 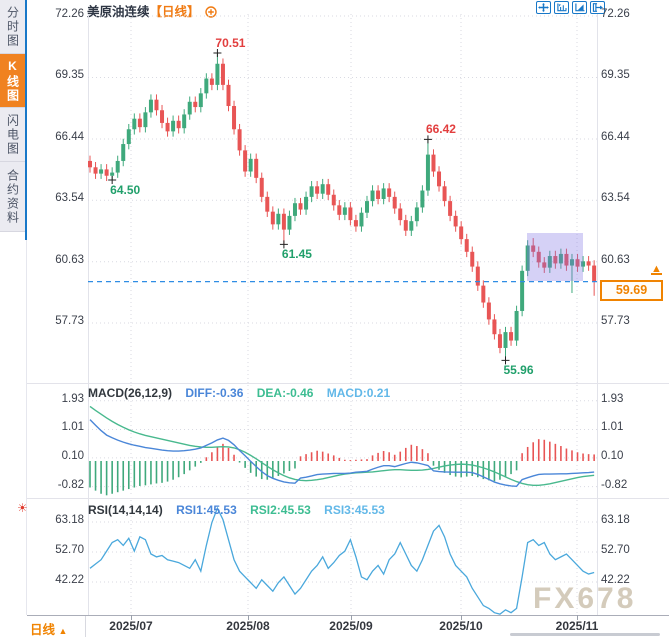 What do you see at coordinates (615, 198) in the screenshot?
I see `main-y-label-right: 63.54` at bounding box center [615, 198].